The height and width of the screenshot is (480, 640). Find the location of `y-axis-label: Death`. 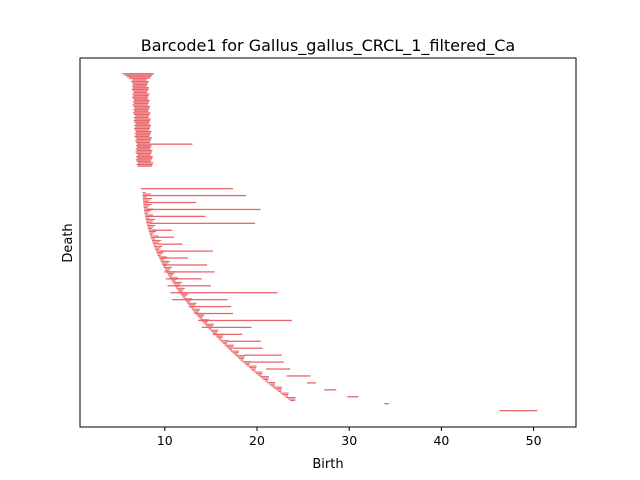

y-axis-label: Death is located at coordinates (68, 242).